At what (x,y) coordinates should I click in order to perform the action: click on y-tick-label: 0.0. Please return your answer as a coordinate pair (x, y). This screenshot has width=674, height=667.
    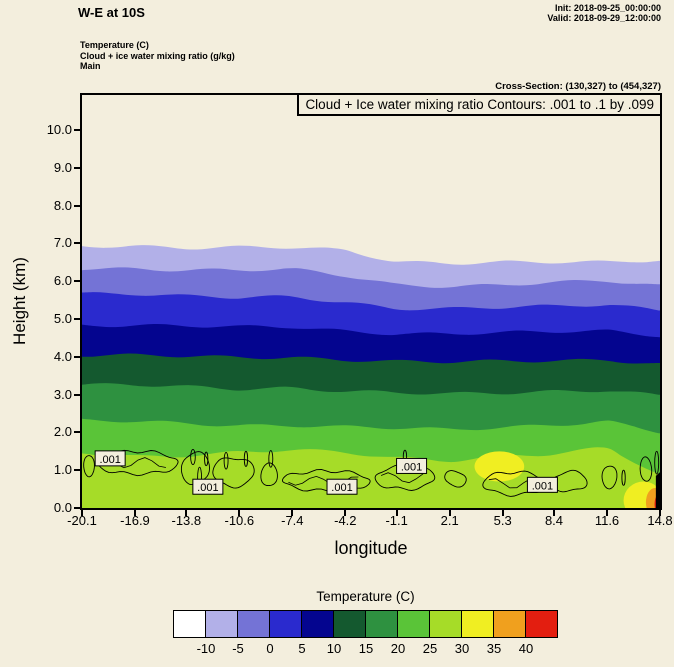
    Looking at the image, I should click on (62, 507).